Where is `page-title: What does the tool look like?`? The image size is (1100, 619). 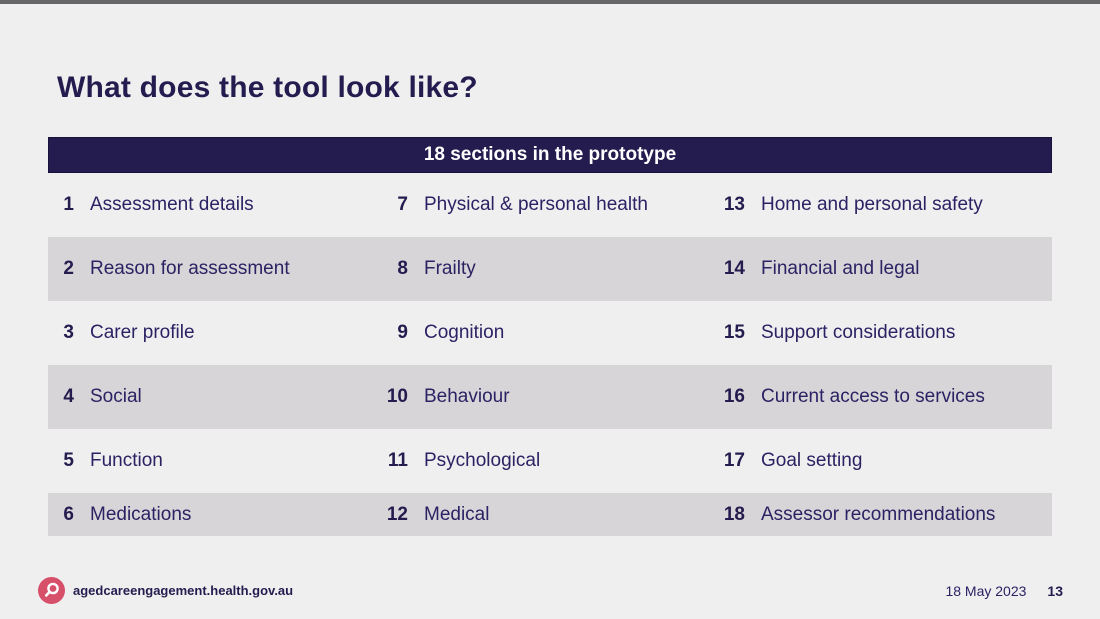
page-title: What does the tool look like? is located at coordinates (267, 87).